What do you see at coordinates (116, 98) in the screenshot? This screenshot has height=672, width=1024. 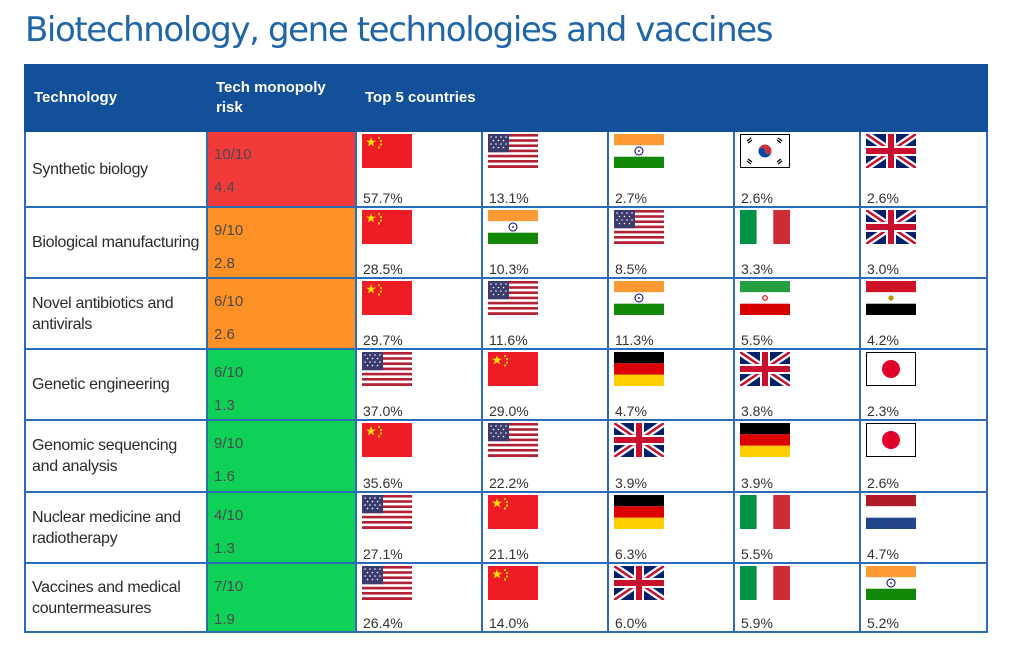 I see `header-technology: Technology` at bounding box center [116, 98].